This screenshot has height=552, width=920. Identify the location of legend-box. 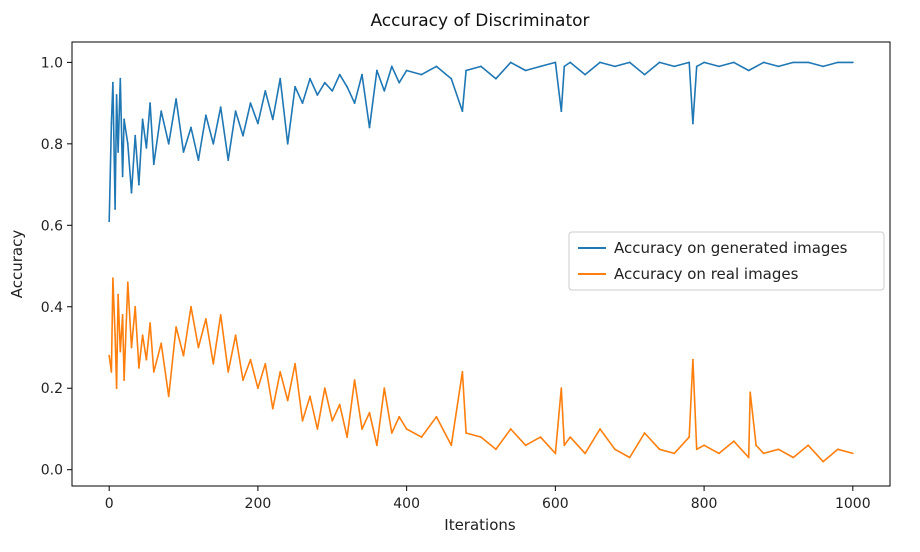
(726, 261).